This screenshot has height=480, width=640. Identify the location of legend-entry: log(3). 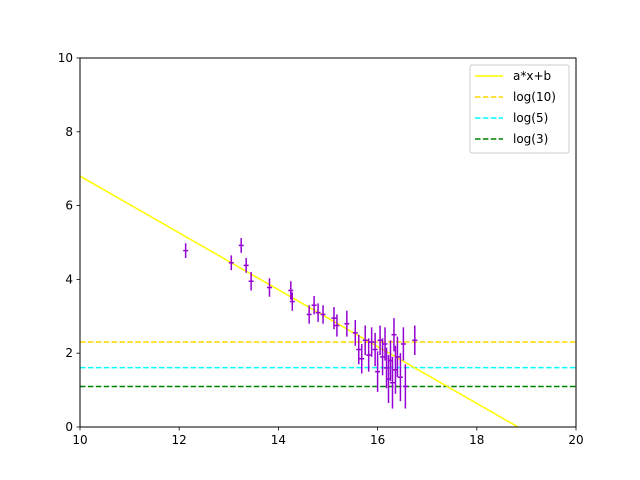
(511, 139).